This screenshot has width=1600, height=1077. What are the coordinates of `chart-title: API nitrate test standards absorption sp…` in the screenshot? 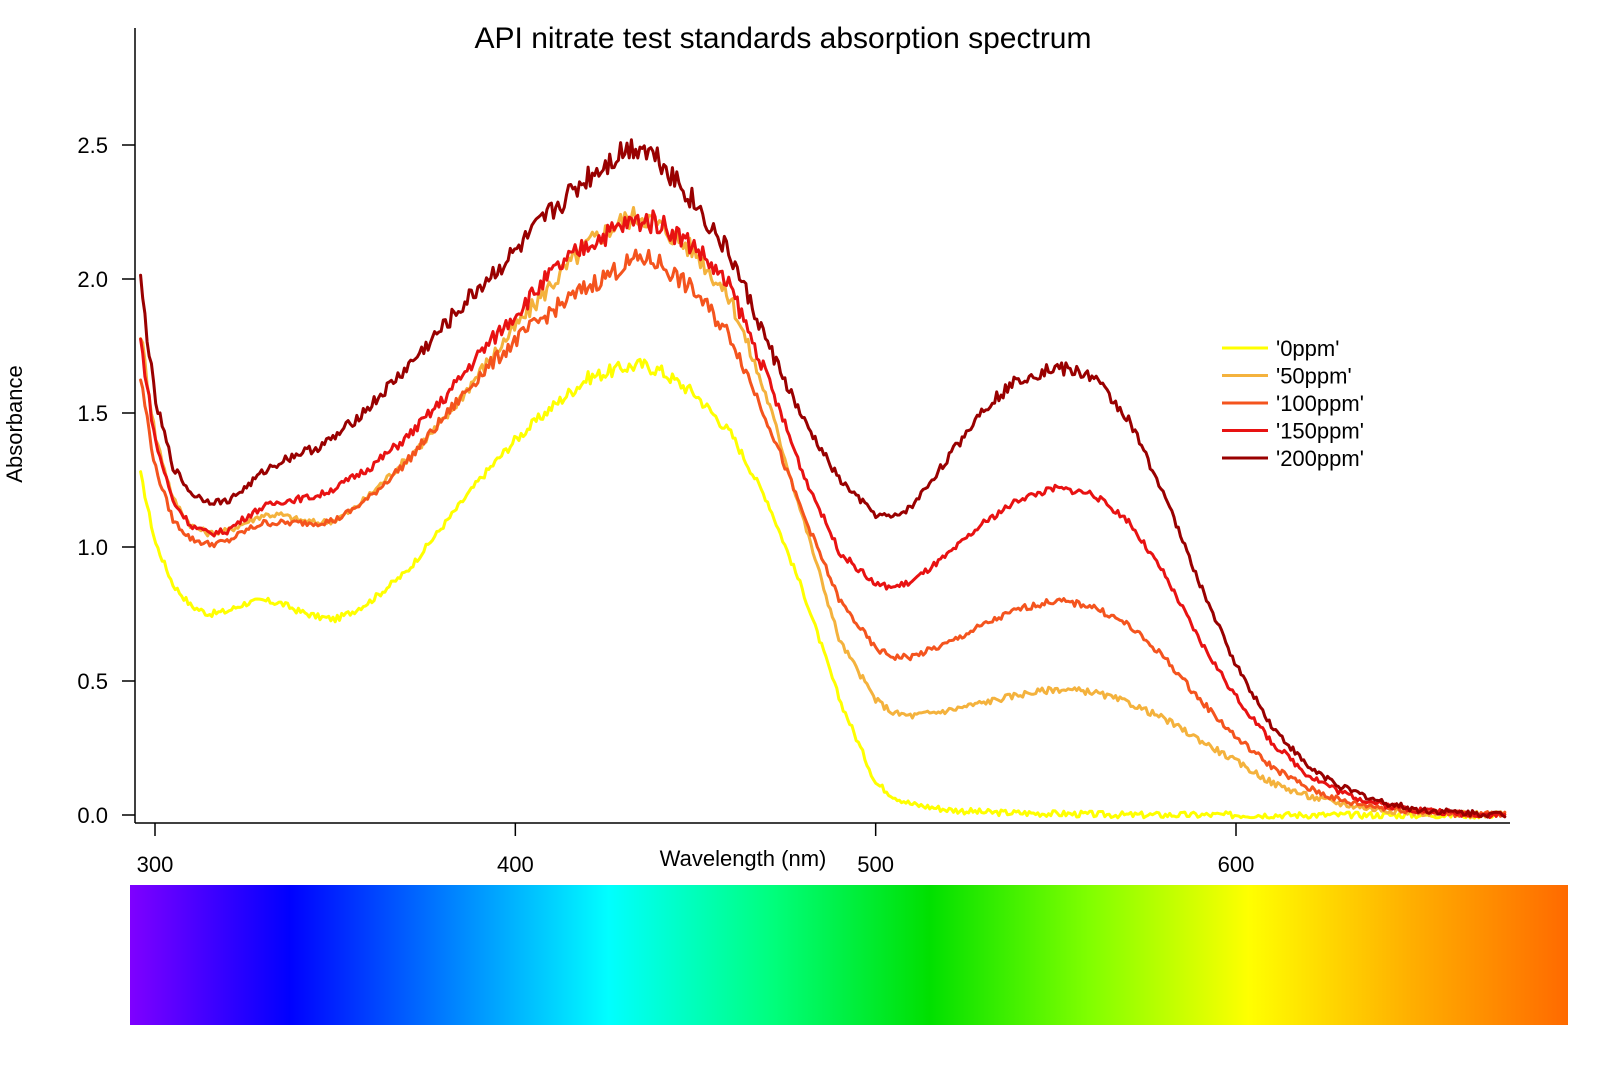 It's located at (783, 38).